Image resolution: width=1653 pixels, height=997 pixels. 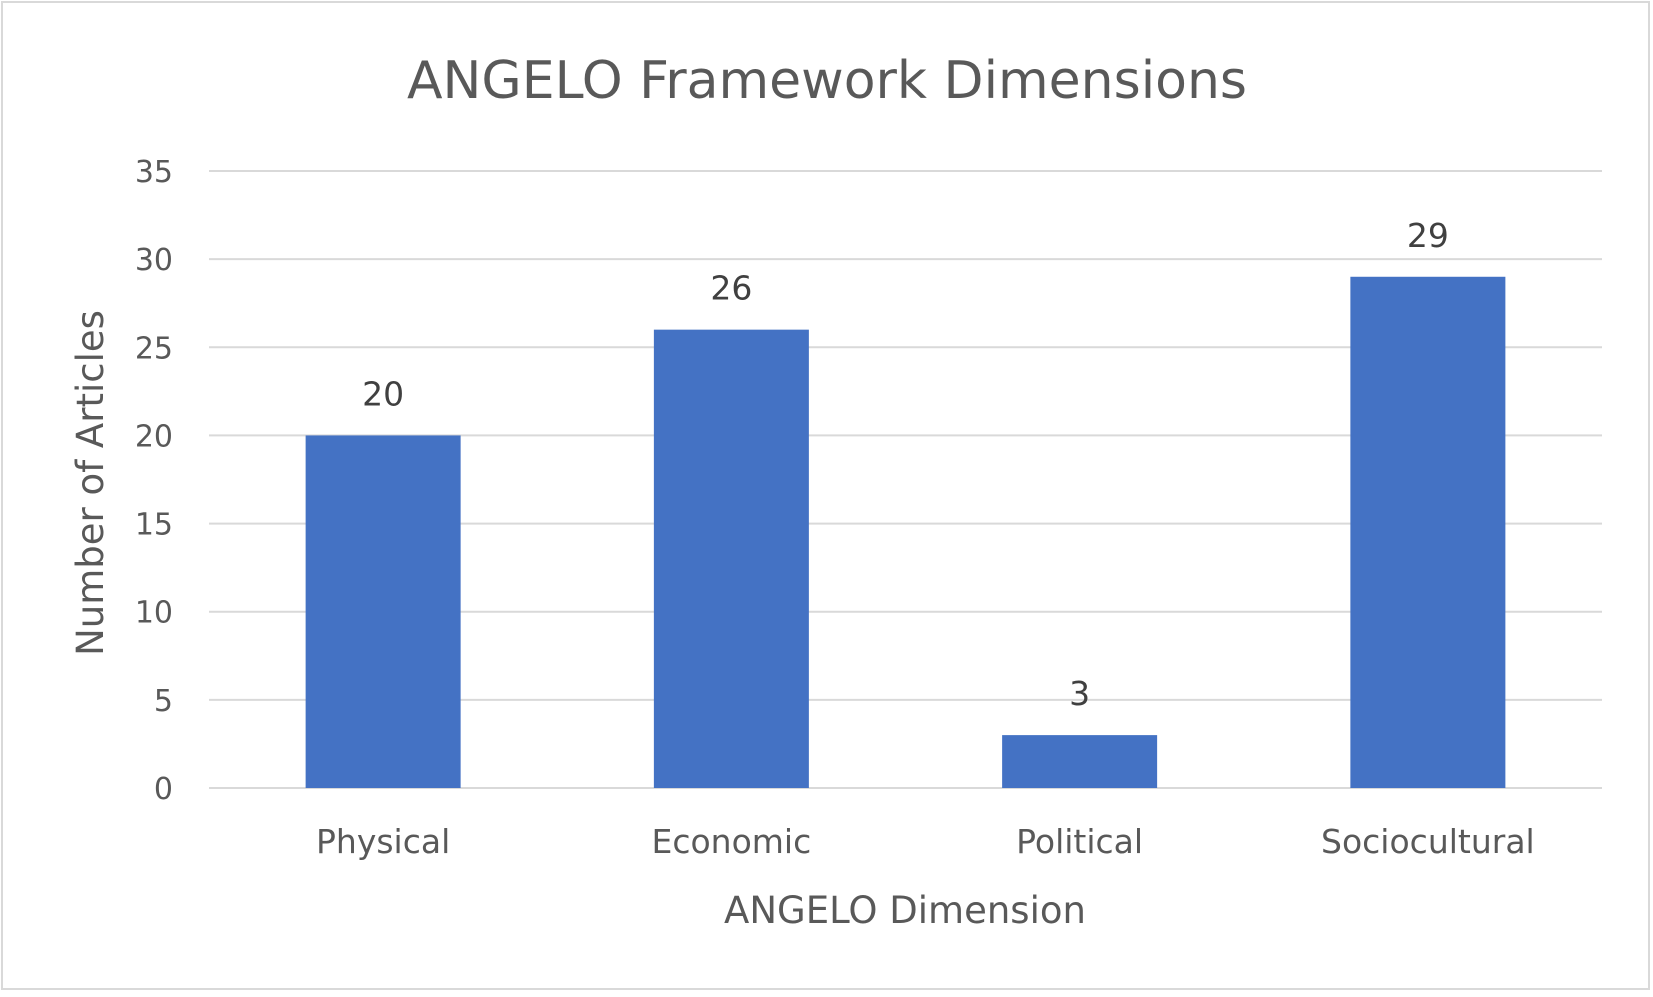 I want to click on y-tick-label: 5, so click(x=163, y=701).